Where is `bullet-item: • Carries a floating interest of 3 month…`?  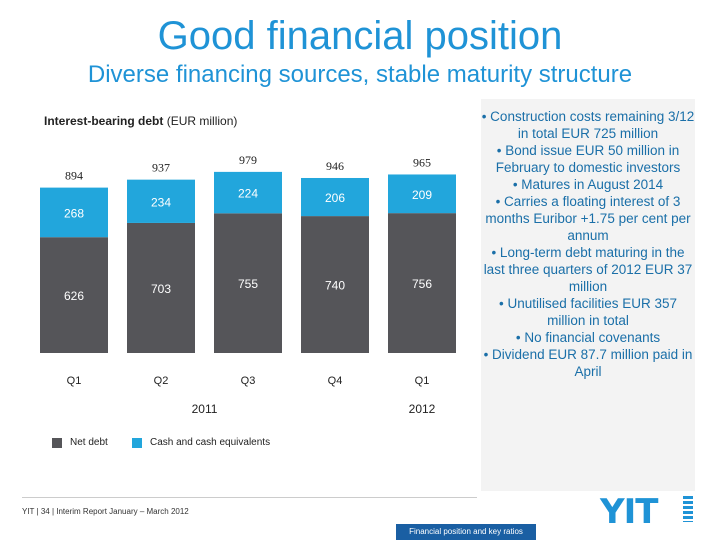 bullet-item: • Carries a floating interest of 3 month… is located at coordinates (588, 218).